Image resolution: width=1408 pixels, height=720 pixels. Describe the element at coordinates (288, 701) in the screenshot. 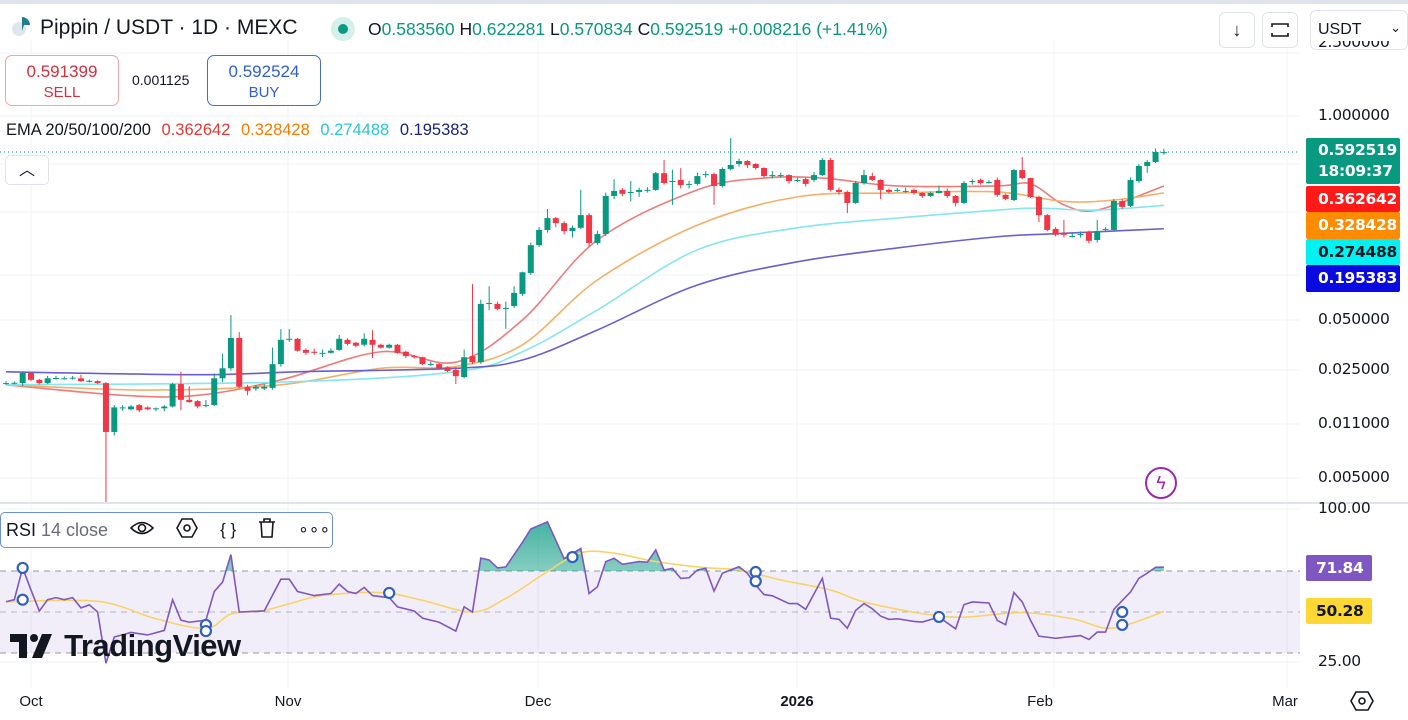

I see `time-label: Nov` at that location.